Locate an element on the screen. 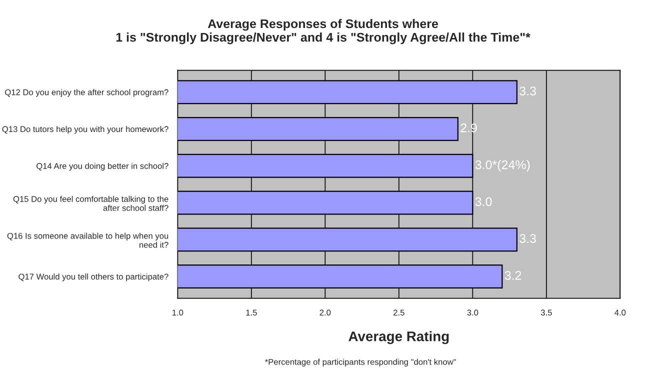 The width and height of the screenshot is (646, 380). chart-title: Average Responses of Students where 1 is "Strongly Disagree/Never" and 4 is "Strongly Agree/All the Time"* is located at coordinates (323, 31).